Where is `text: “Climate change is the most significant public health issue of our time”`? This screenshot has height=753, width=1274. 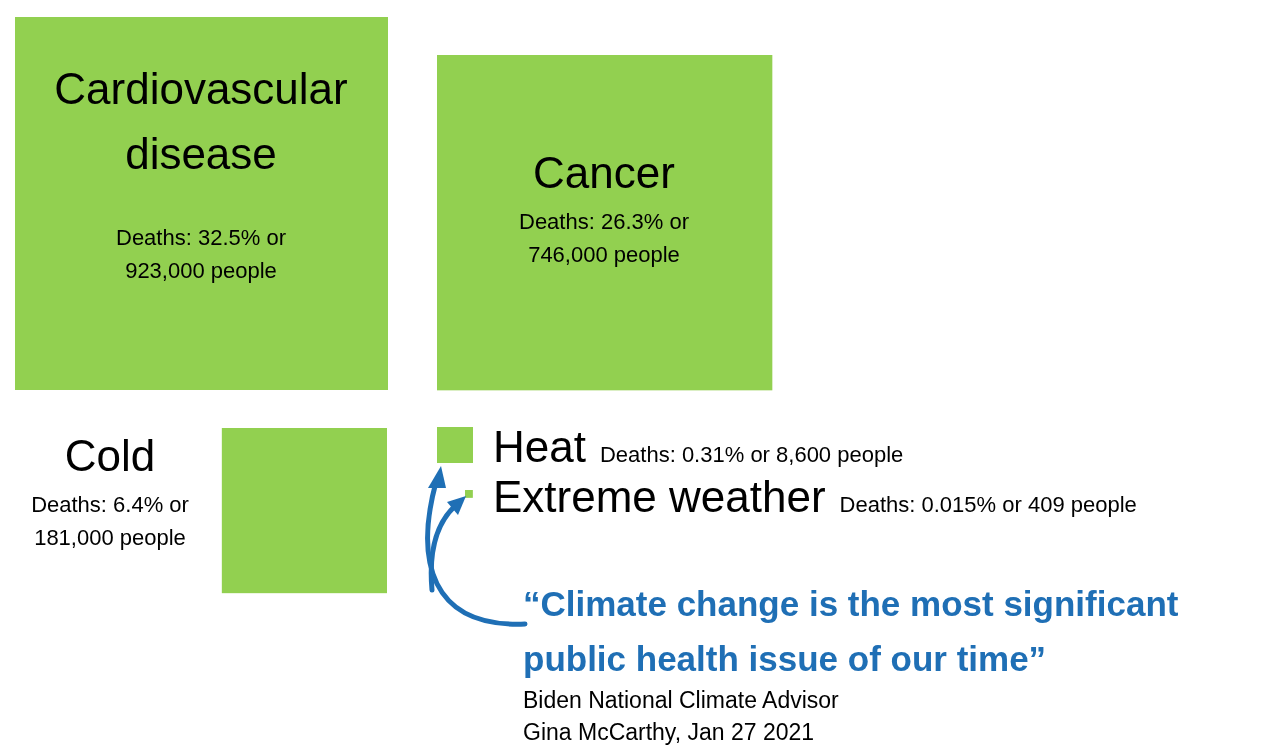
text: “Climate change is the most significant public health issue of our time” is located at coordinates (851, 631).